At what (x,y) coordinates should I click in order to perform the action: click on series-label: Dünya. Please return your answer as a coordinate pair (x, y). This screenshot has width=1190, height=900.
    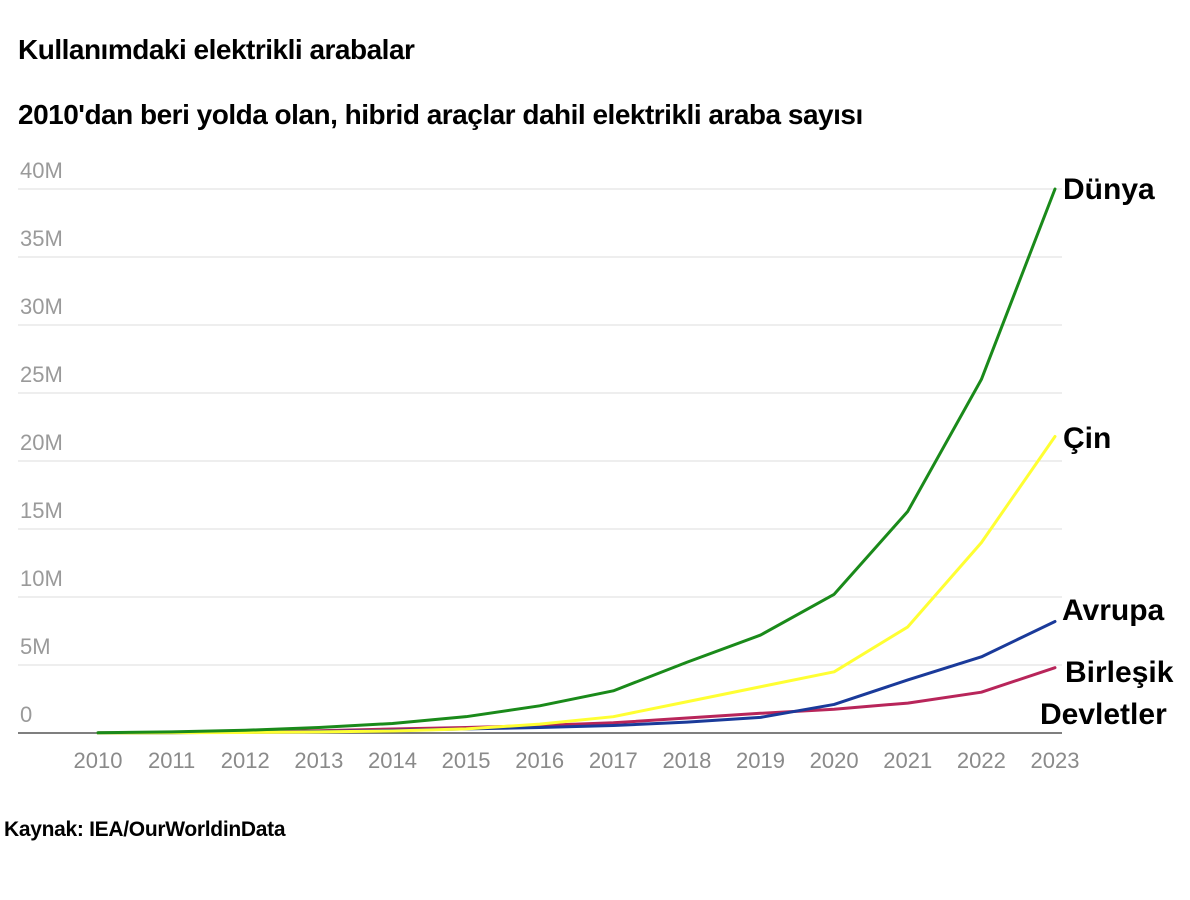
    Looking at the image, I should click on (1109, 189).